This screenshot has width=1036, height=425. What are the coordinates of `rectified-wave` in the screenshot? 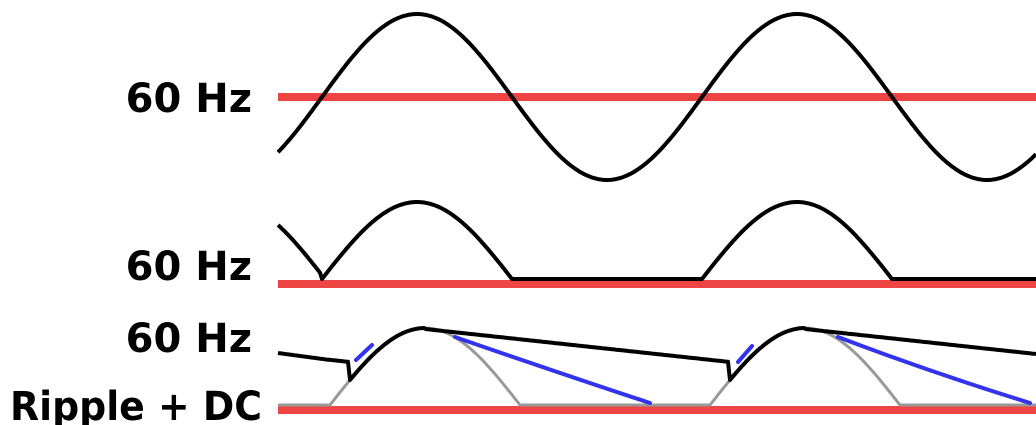 It's located at (656, 240).